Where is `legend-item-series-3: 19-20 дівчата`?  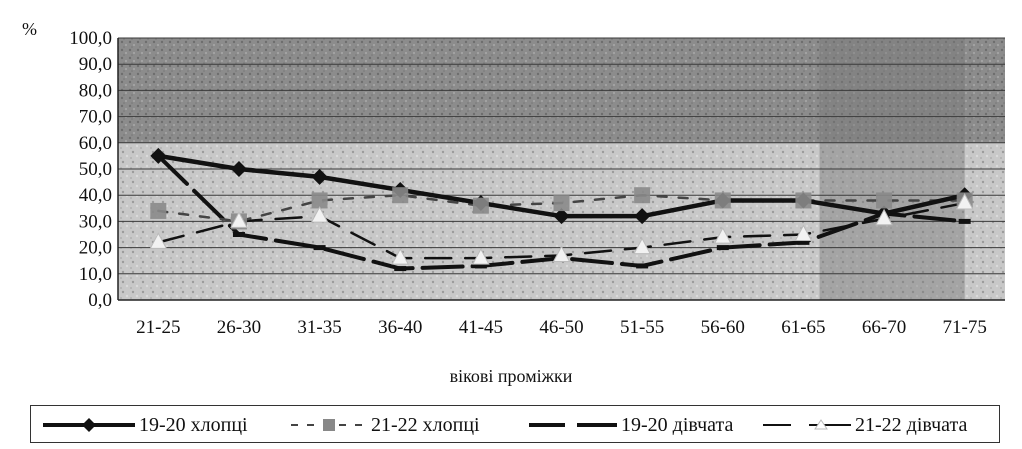 legend-item-series-3: 19-20 дівчата is located at coordinates (630, 425).